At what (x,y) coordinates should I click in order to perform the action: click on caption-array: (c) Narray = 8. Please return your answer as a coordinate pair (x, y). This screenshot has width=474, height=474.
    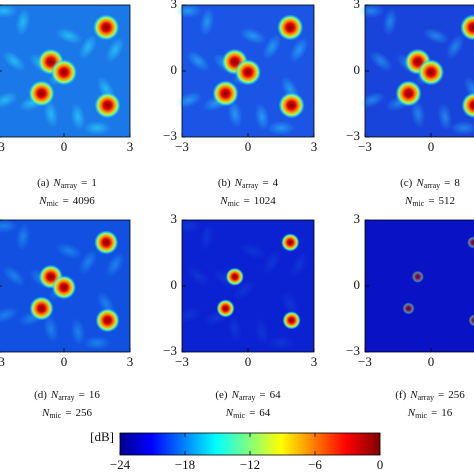
    Looking at the image, I should click on (430, 183).